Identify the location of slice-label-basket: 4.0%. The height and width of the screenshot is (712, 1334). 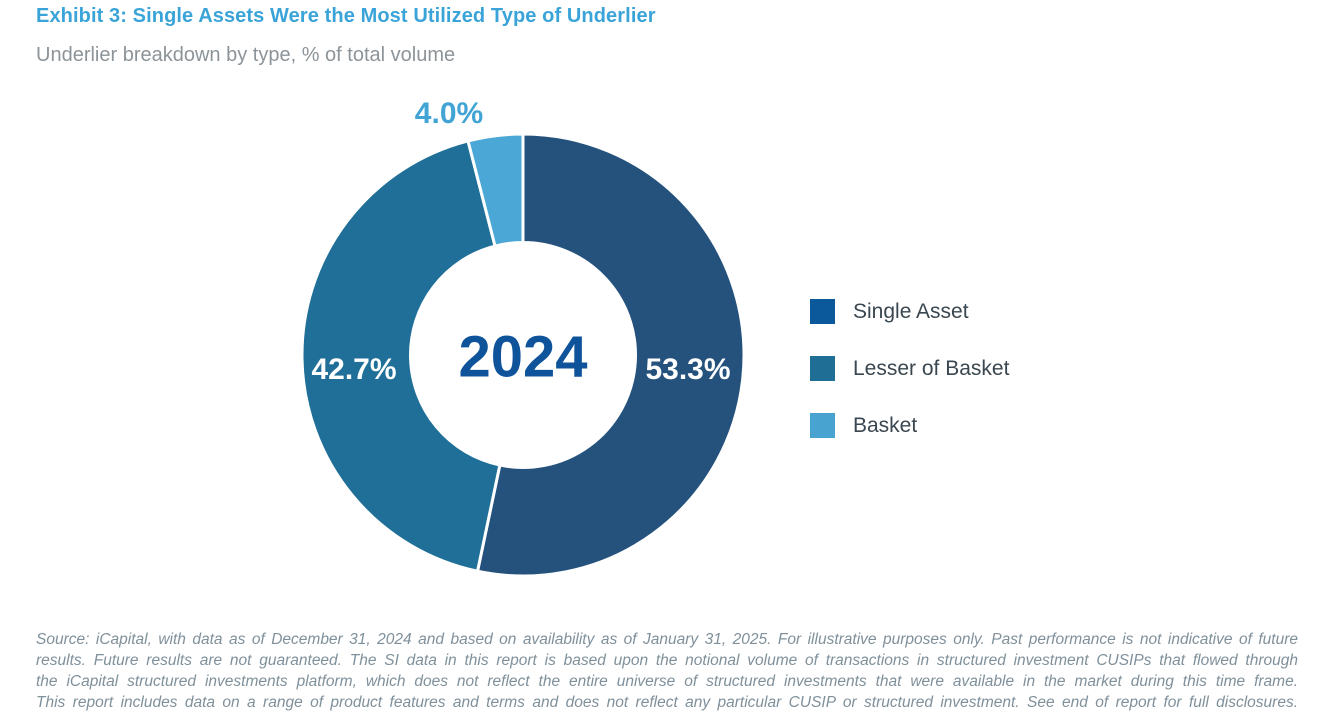
(449, 113).